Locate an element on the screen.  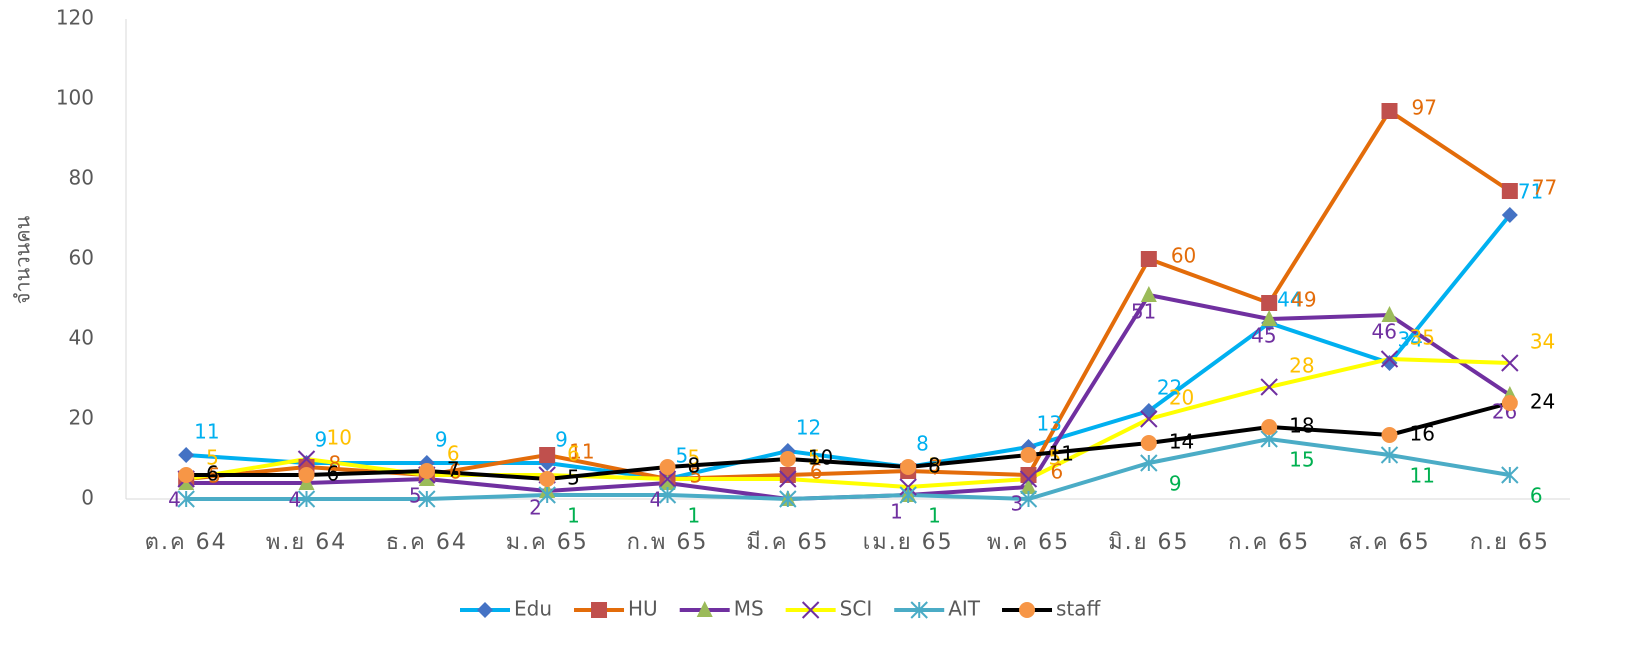
data-label: 20 is located at coordinates (1181, 398).